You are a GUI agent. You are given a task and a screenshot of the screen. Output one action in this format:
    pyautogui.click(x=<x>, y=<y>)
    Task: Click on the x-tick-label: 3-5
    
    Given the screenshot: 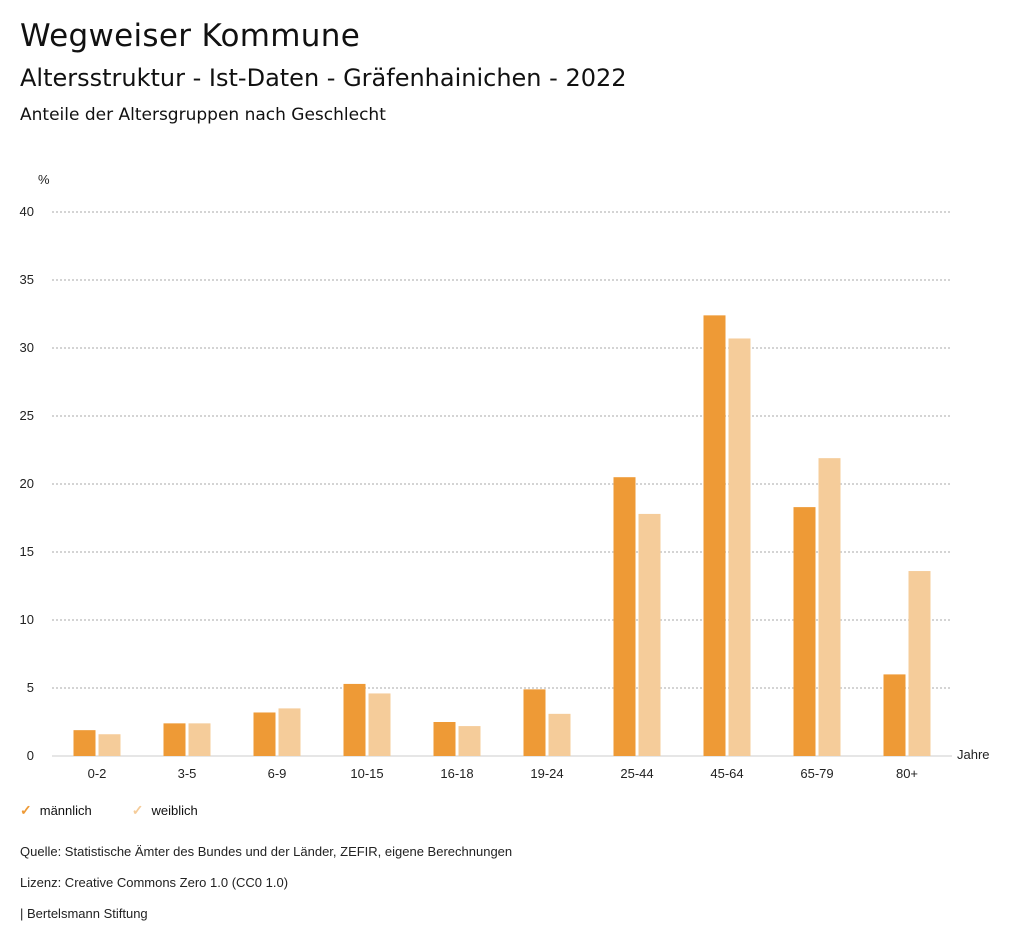 What is the action you would take?
    pyautogui.click(x=187, y=773)
    